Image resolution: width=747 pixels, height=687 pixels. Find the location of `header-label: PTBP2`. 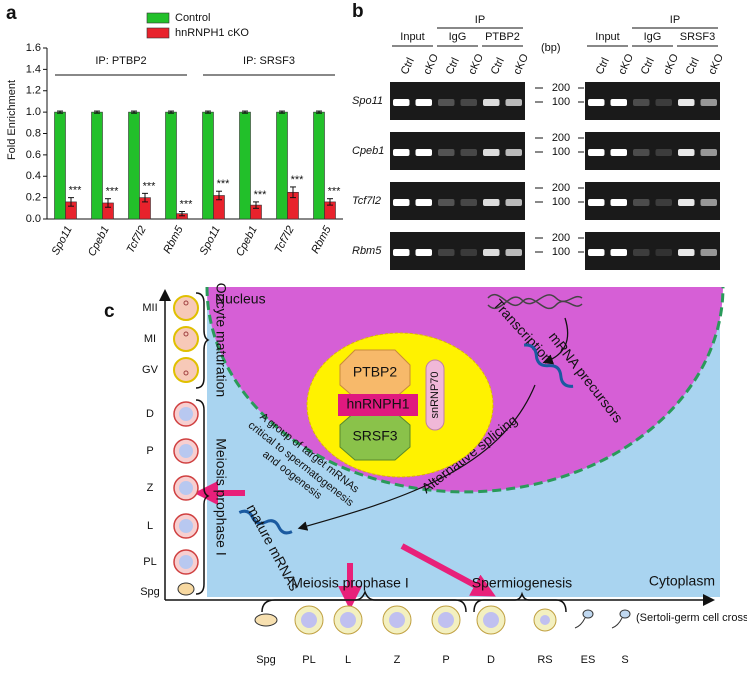

header-label: PTBP2 is located at coordinates (502, 37).